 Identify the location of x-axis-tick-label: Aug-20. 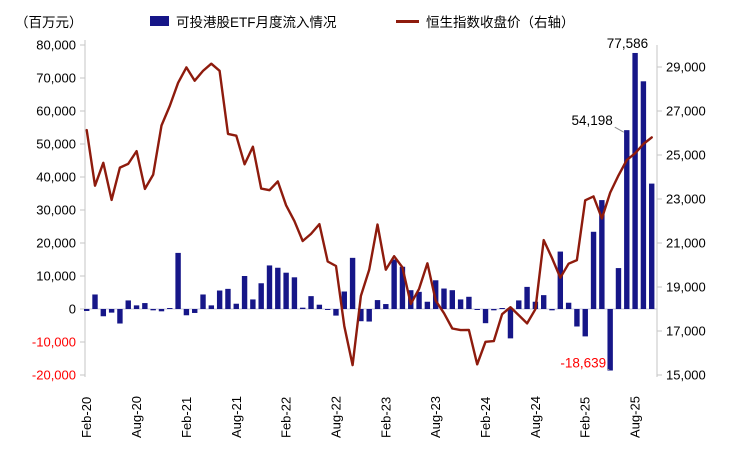
(136, 417).